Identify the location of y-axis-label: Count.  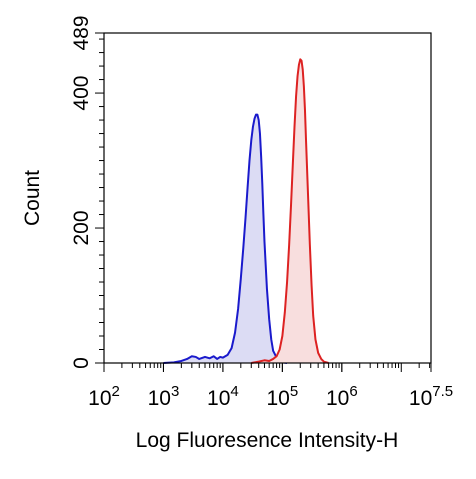
(32, 198).